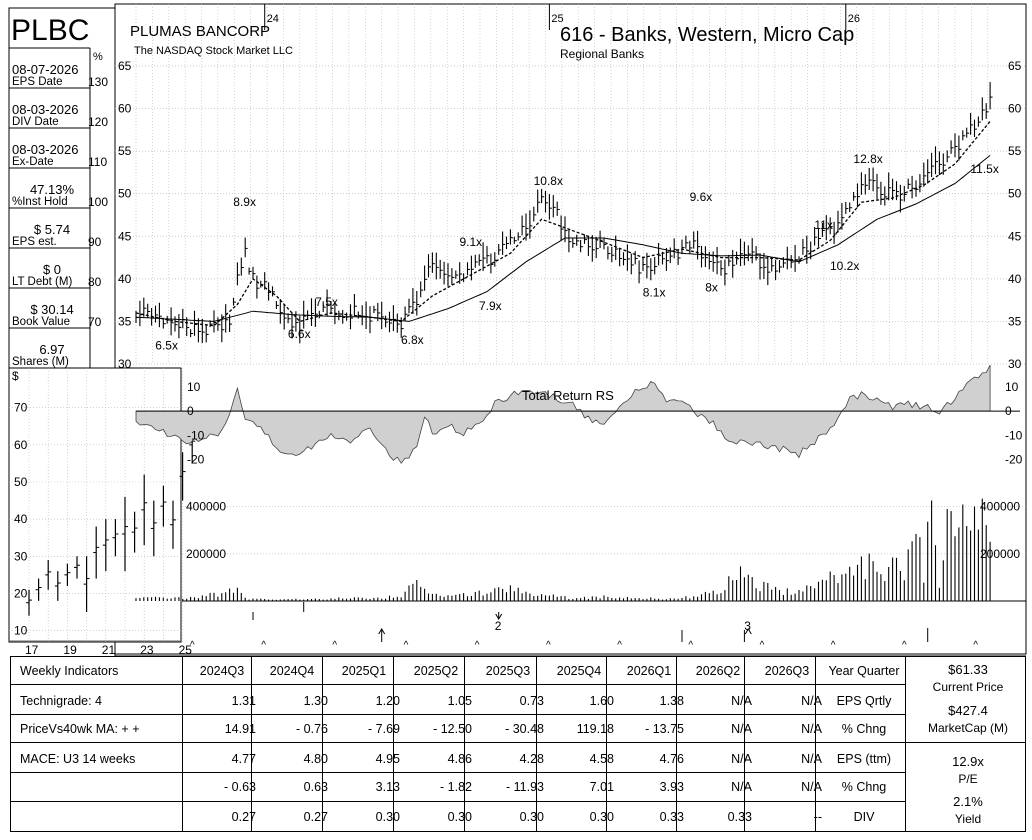 The width and height of the screenshot is (1032, 840). What do you see at coordinates (968, 687) in the screenshot?
I see `side-label: Current Price` at bounding box center [968, 687].